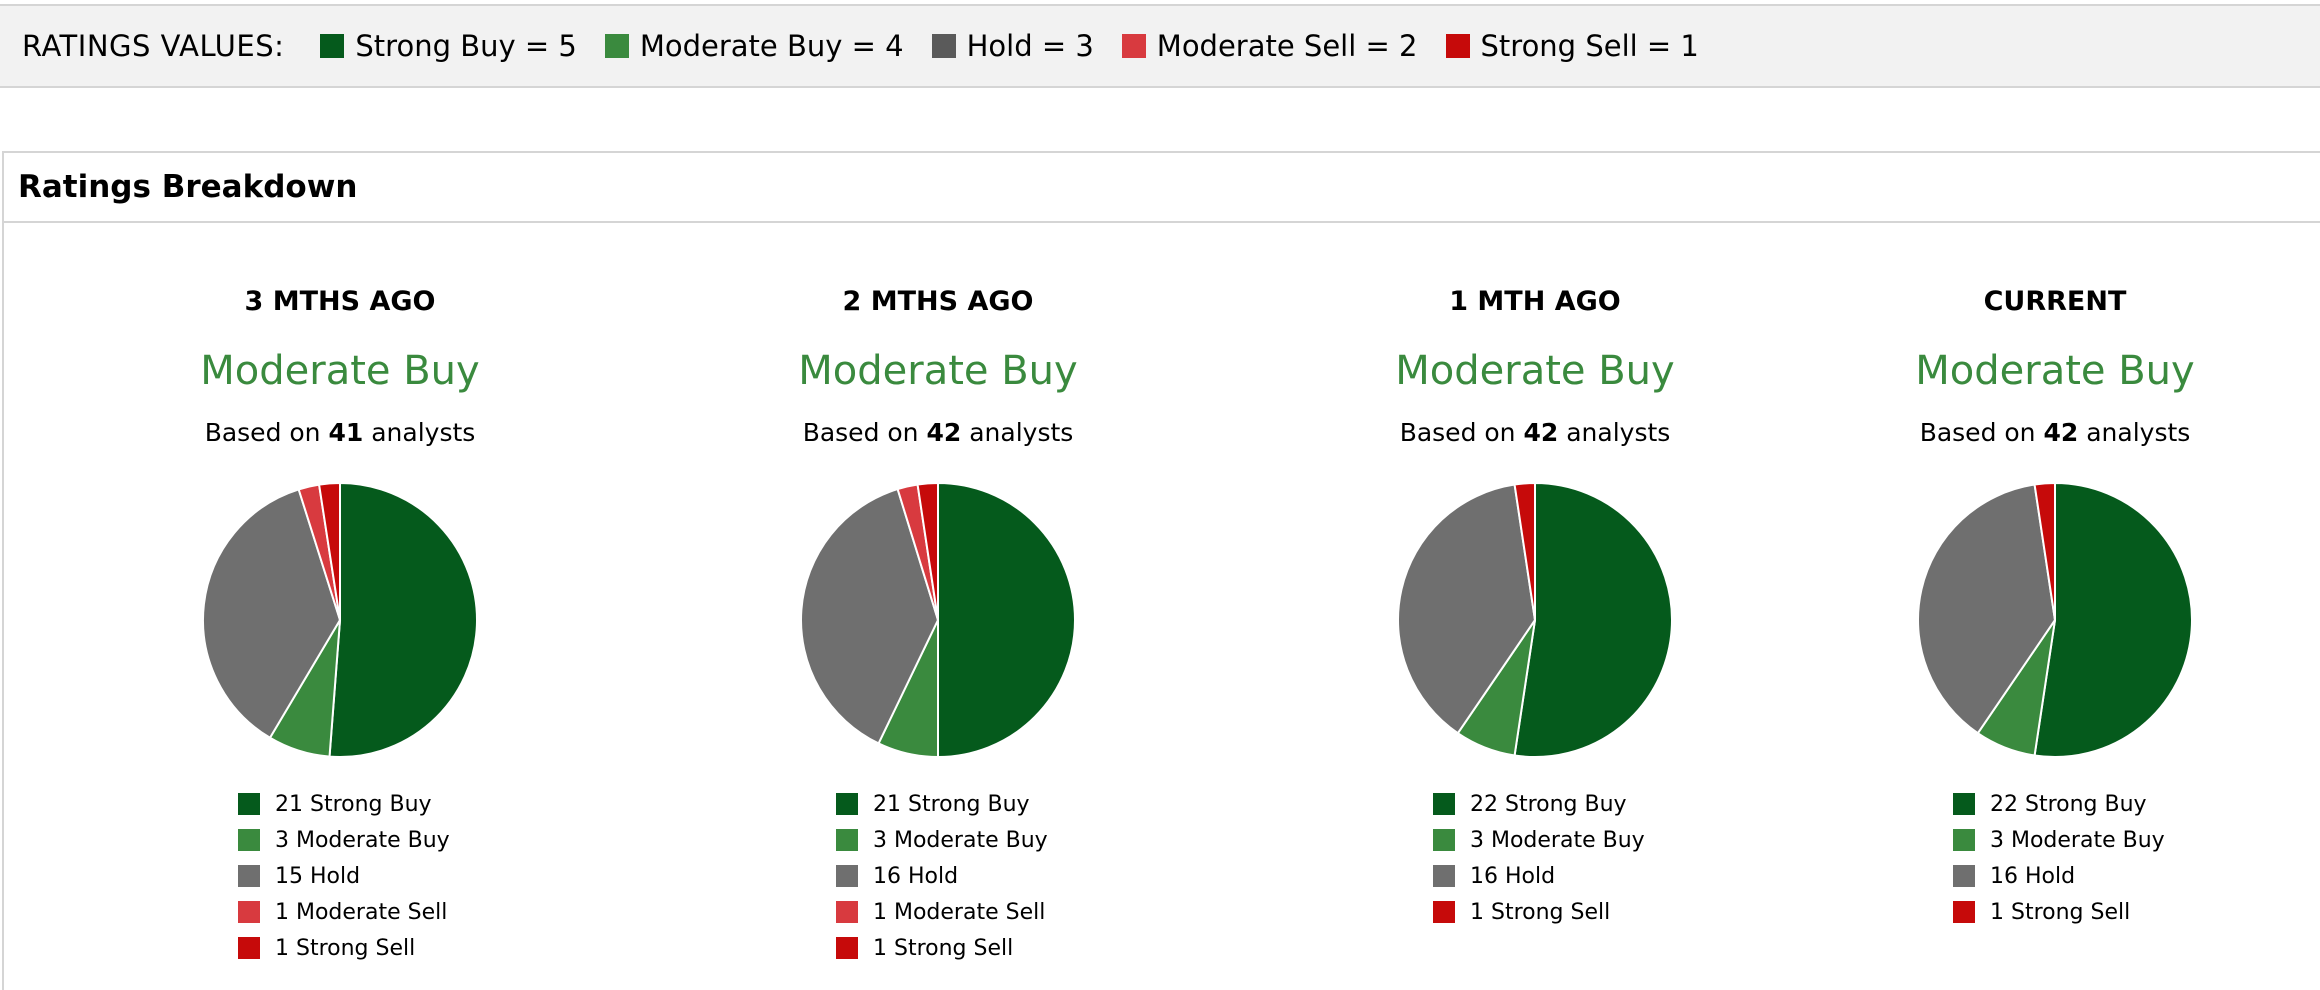 This screenshot has height=990, width=2320. What do you see at coordinates (448, 46) in the screenshot?
I see `rating-value-strong-buy: Strong Buy = 5` at bounding box center [448, 46].